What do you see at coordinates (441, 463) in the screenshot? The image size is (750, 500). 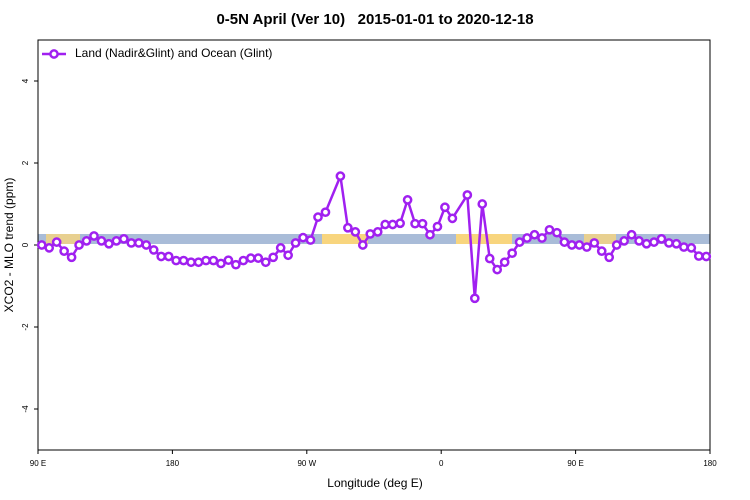 I see `x-tick-label: 0` at bounding box center [441, 463].